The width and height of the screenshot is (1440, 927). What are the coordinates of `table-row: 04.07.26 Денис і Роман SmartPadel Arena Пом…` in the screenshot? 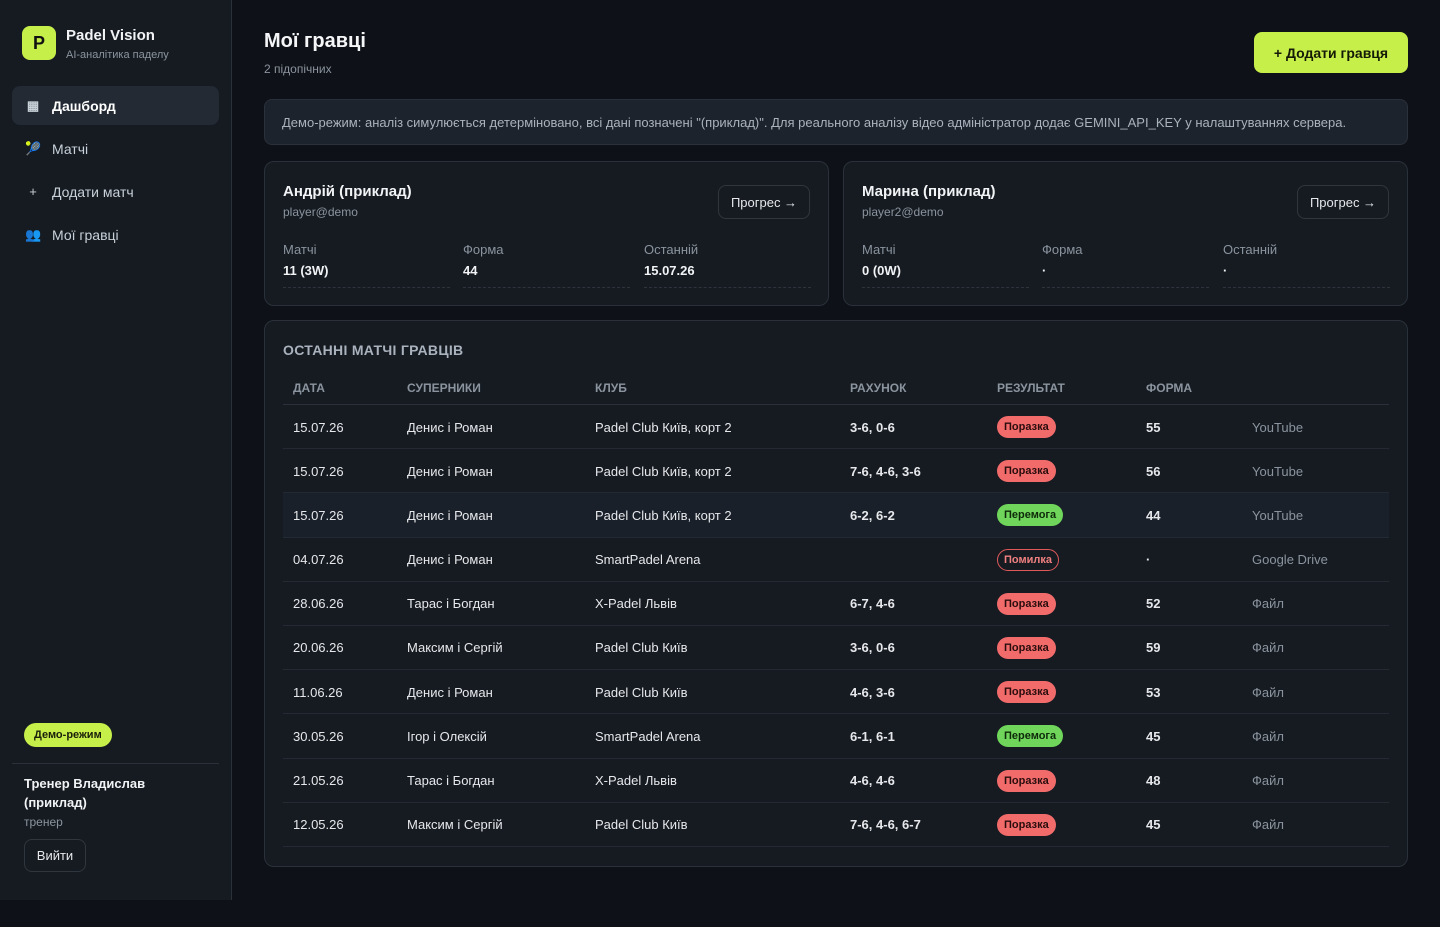 It's located at (836, 560).